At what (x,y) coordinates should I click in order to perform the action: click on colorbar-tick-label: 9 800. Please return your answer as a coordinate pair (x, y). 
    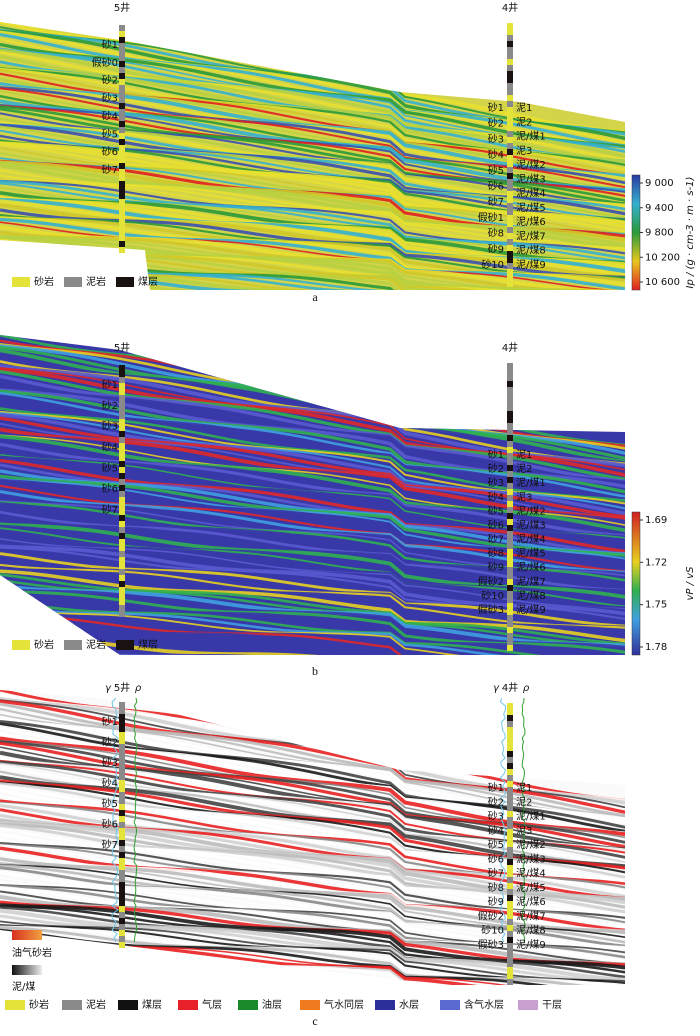
    Looking at the image, I should click on (659, 233).